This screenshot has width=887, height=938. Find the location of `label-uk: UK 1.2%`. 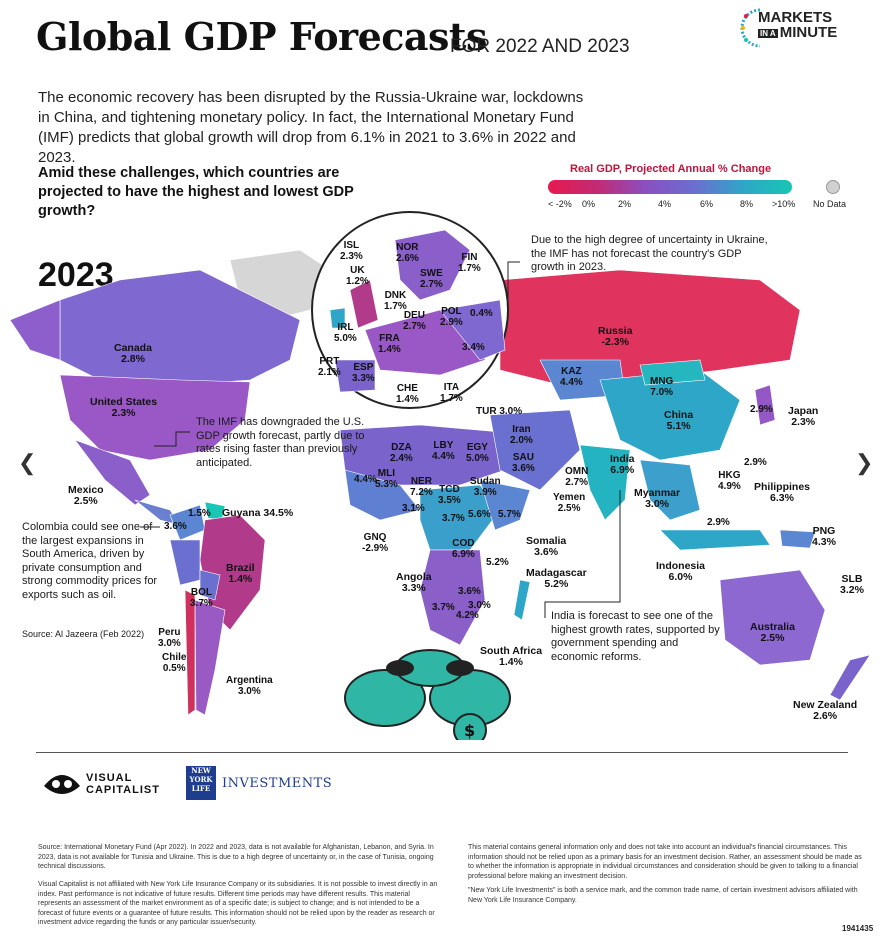

label-uk: UK 1.2% is located at coordinates (357, 276).